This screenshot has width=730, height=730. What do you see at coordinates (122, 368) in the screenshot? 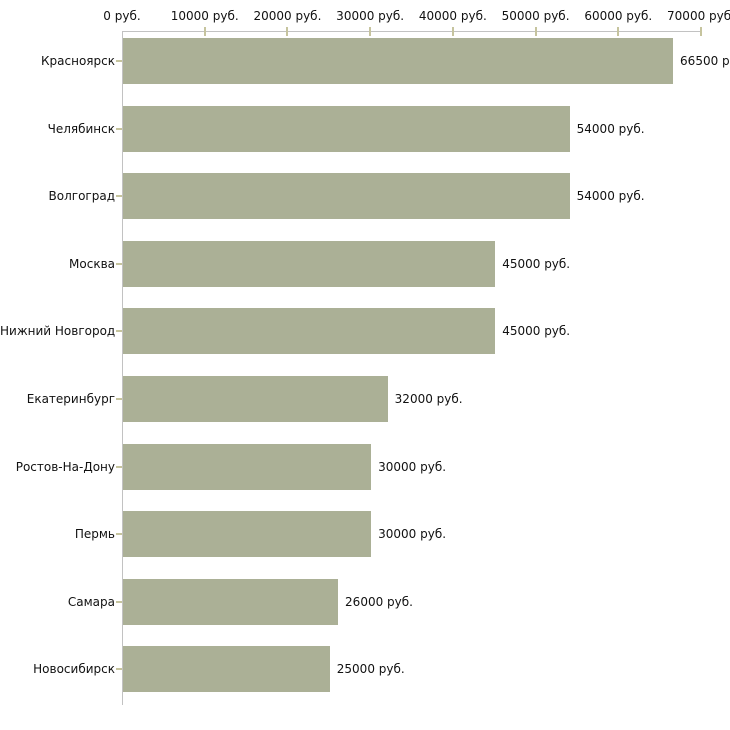
I see `y-axis-line` at bounding box center [122, 368].